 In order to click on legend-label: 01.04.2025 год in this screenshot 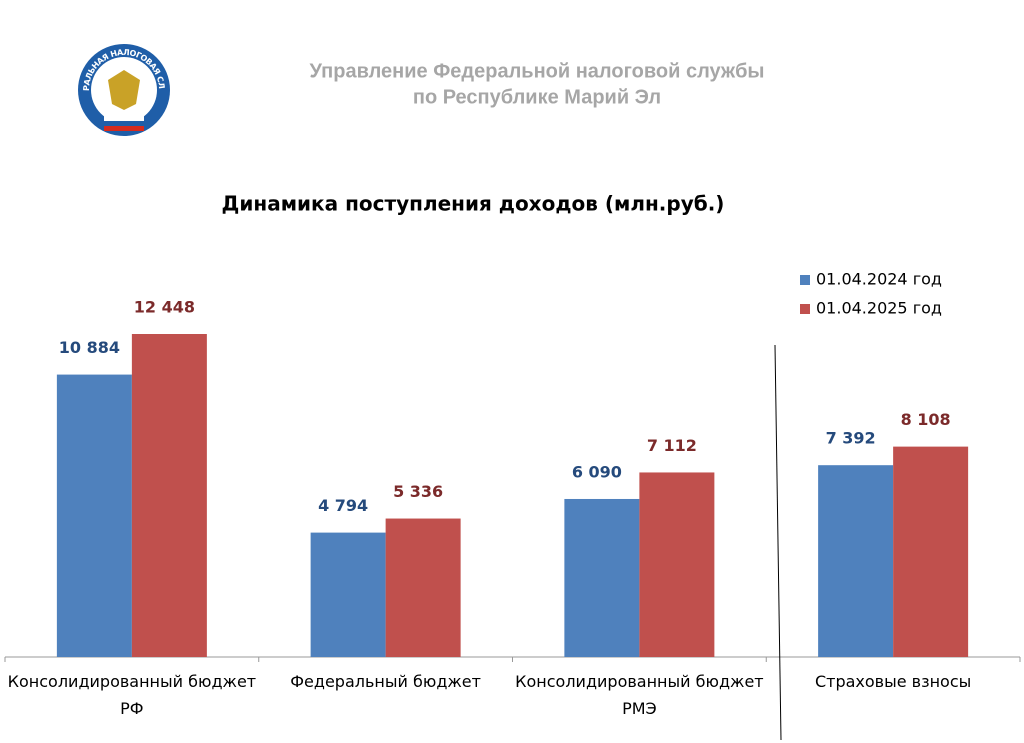, I will do `click(879, 308)`.